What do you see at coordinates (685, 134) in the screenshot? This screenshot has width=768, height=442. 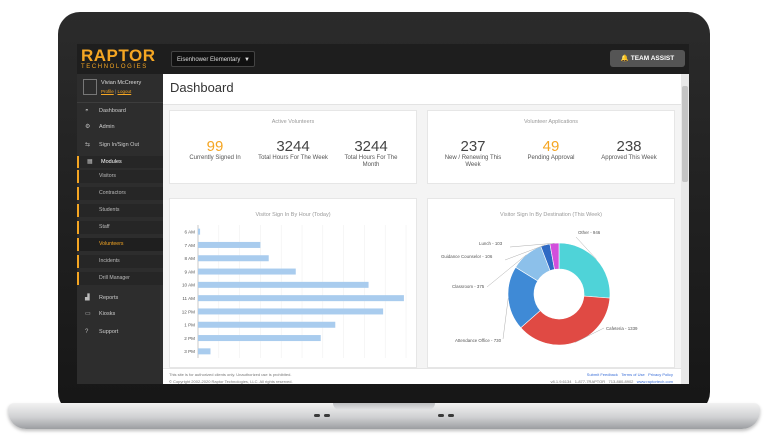 I see `scrollbar-thumb` at bounding box center [685, 134].